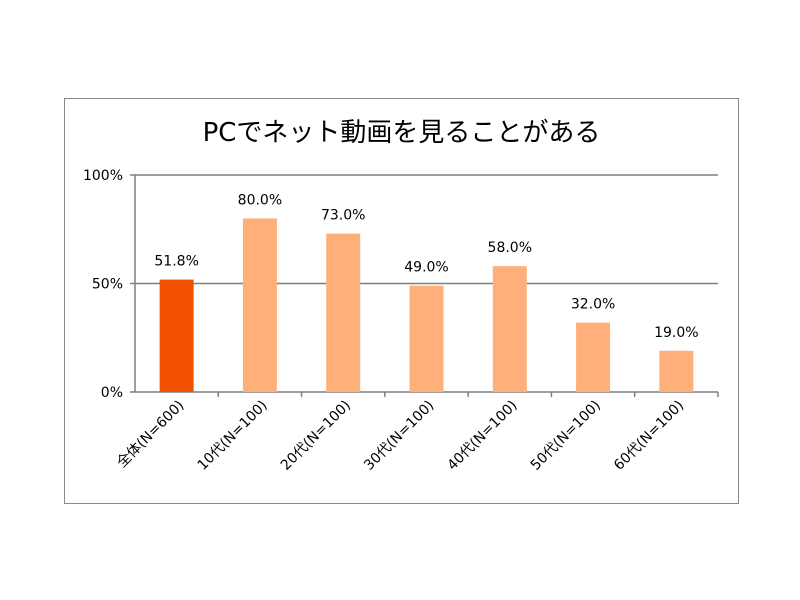  I want to click on data-label: 49.0%, so click(426, 268).